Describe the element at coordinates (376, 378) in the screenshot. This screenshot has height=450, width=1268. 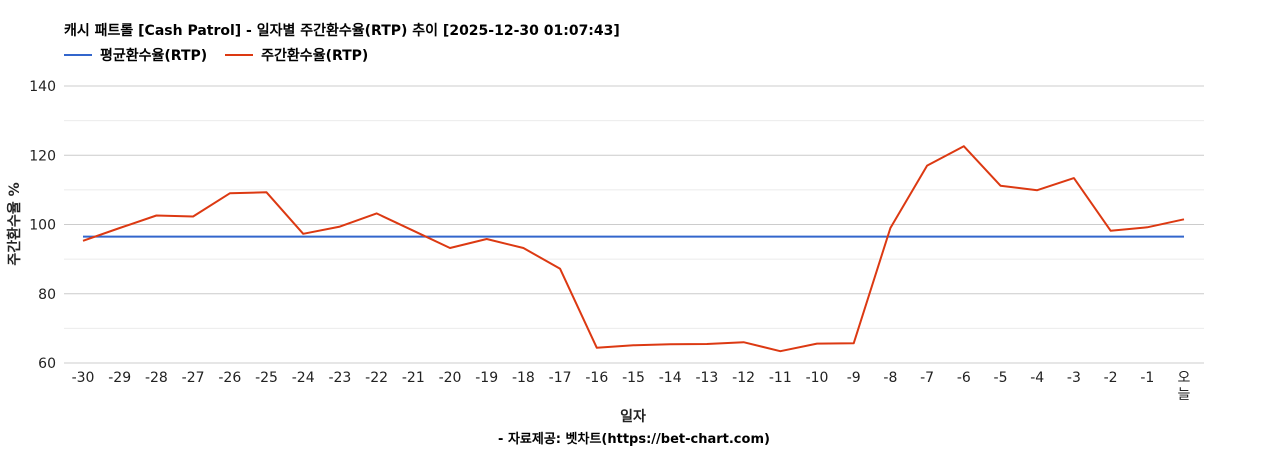
I see `x-tick-label: -22` at that location.